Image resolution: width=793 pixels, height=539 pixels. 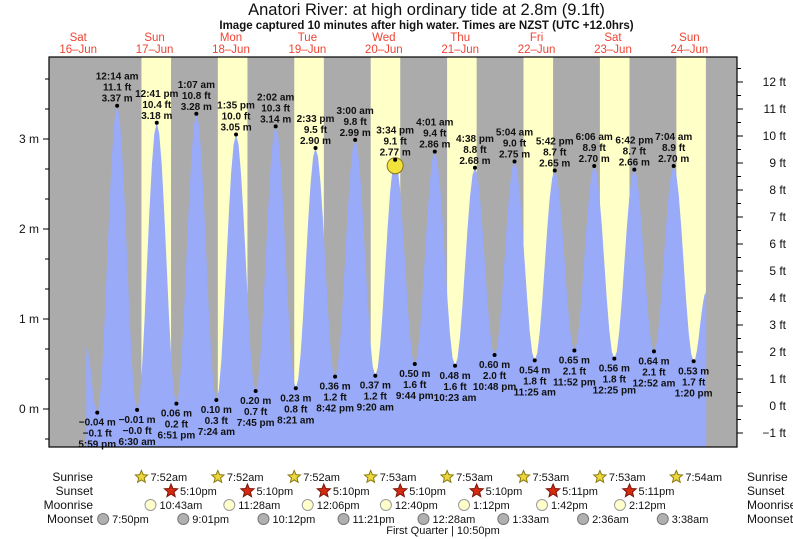 What do you see at coordinates (72, 477) in the screenshot?
I see `astro-row-label-left: Sunrise` at bounding box center [72, 477].